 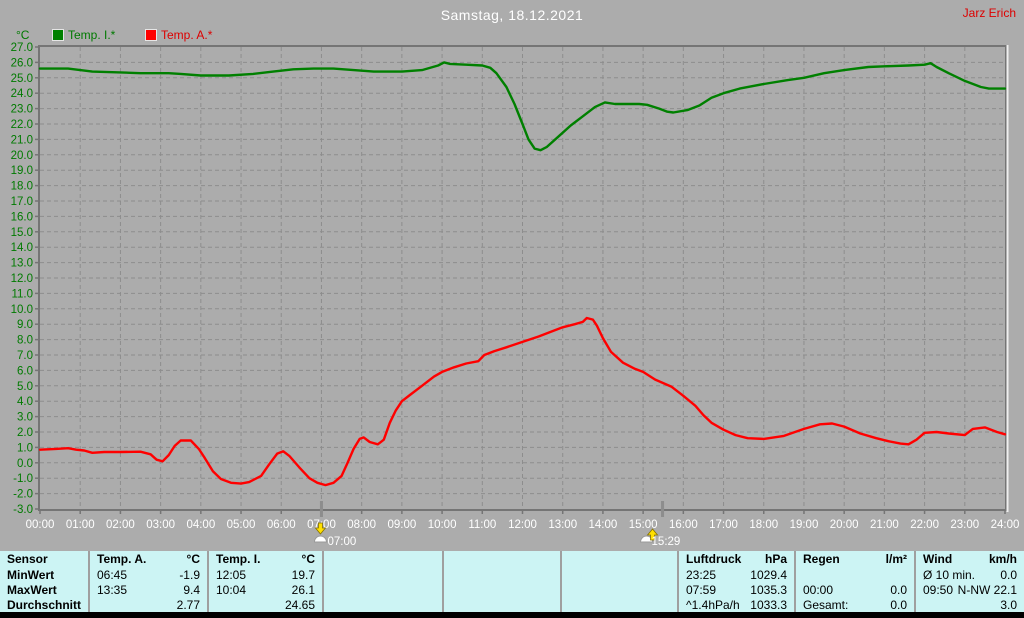 I want to click on x-tick-label: 12:00, so click(x=522, y=525).